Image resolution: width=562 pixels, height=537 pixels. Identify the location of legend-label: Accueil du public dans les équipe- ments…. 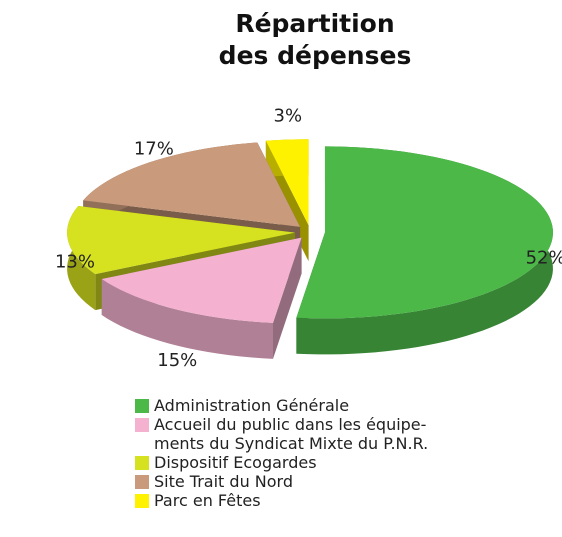
(291, 434).